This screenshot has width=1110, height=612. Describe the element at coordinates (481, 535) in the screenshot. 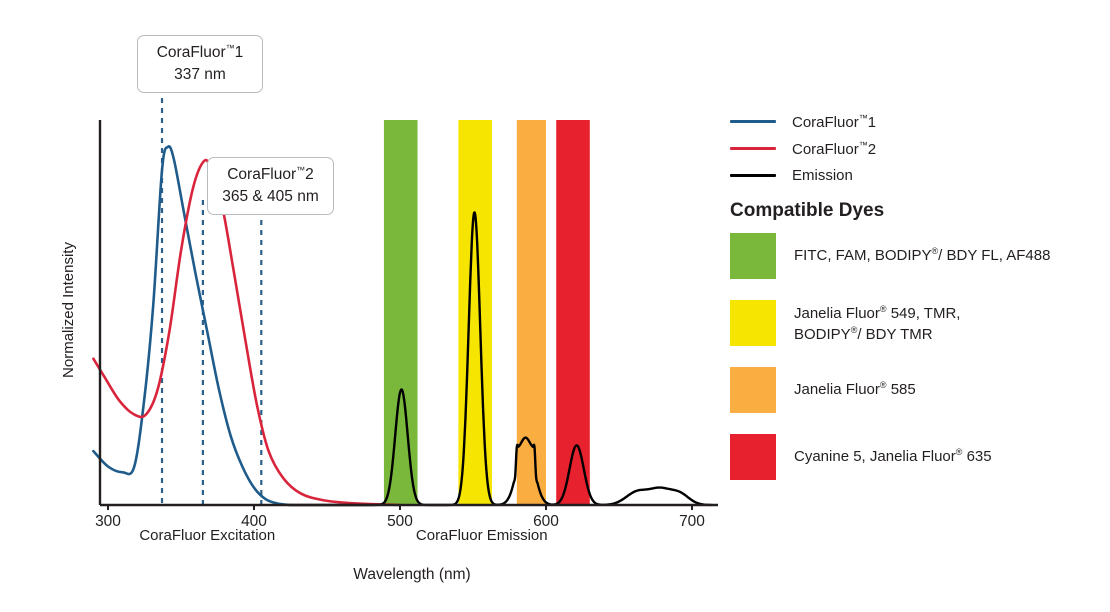

I see `region-label-emission: CoraFluor Emission` at that location.